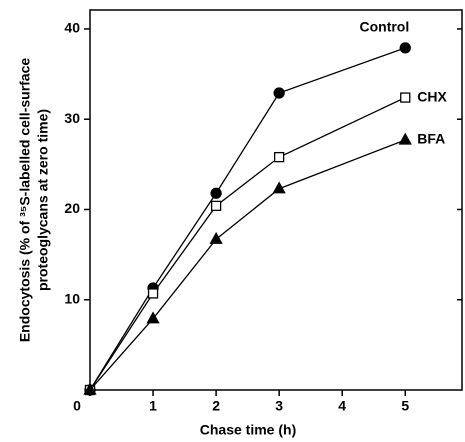 The image size is (465, 442). What do you see at coordinates (279, 406) in the screenshot?
I see `x-tick-label: 3` at bounding box center [279, 406].